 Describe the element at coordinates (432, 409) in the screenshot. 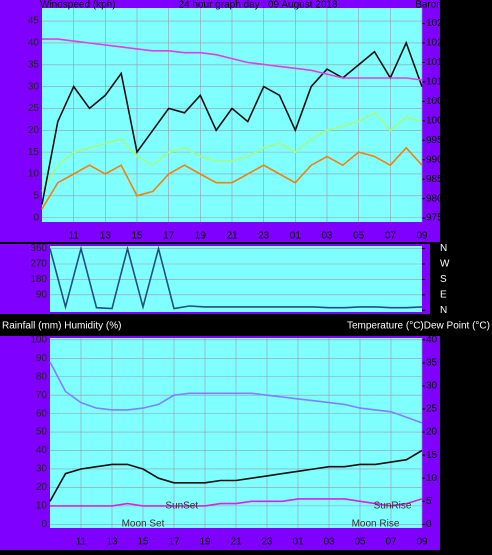

I see `y2-tick-label: 25` at that location.